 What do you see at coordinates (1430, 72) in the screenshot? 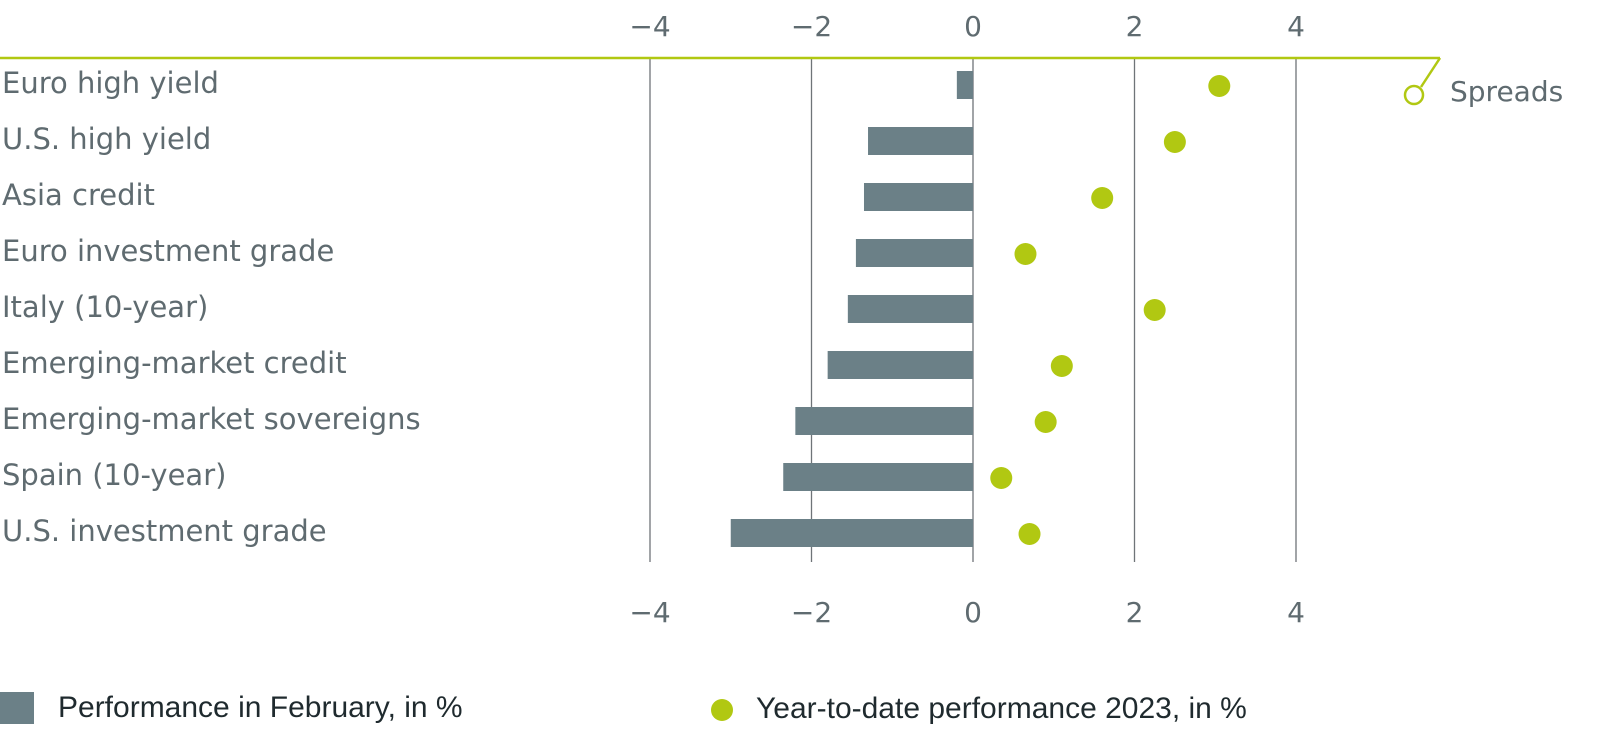
I see `spreads-leader-line` at bounding box center [1430, 72].